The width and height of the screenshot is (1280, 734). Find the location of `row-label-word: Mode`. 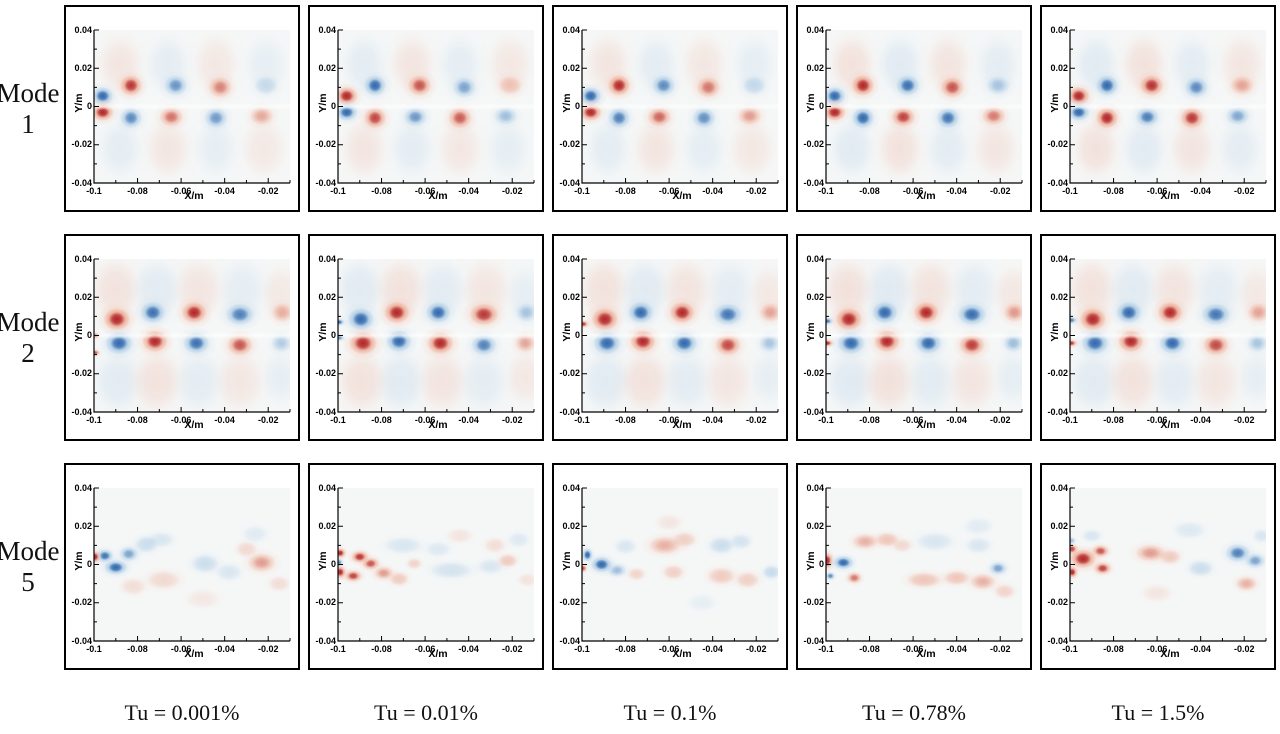

row-label-word: Mode is located at coordinates (30, 551).